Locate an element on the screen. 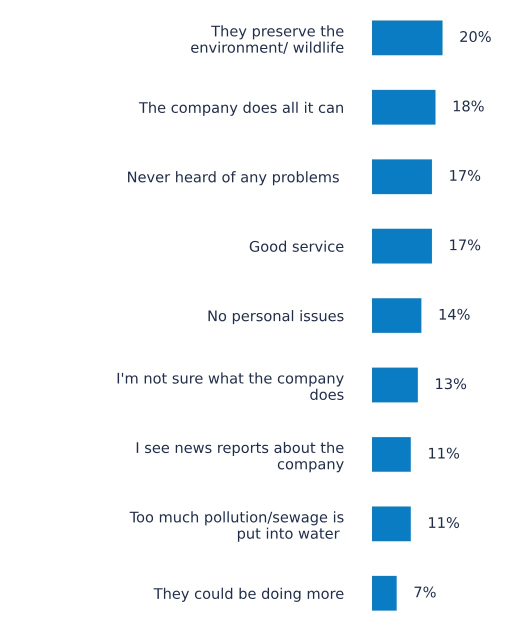 This screenshot has height=628, width=506. data-label: 18% is located at coordinates (469, 106).